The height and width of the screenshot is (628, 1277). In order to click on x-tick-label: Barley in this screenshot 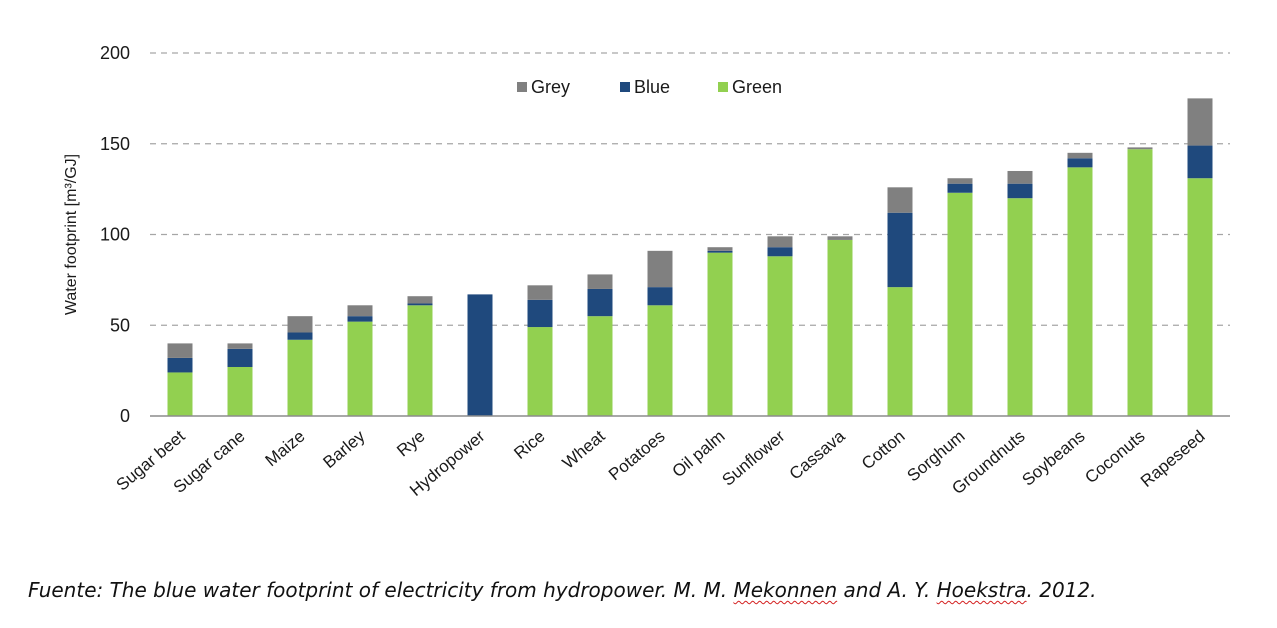, I will do `click(344, 449)`.